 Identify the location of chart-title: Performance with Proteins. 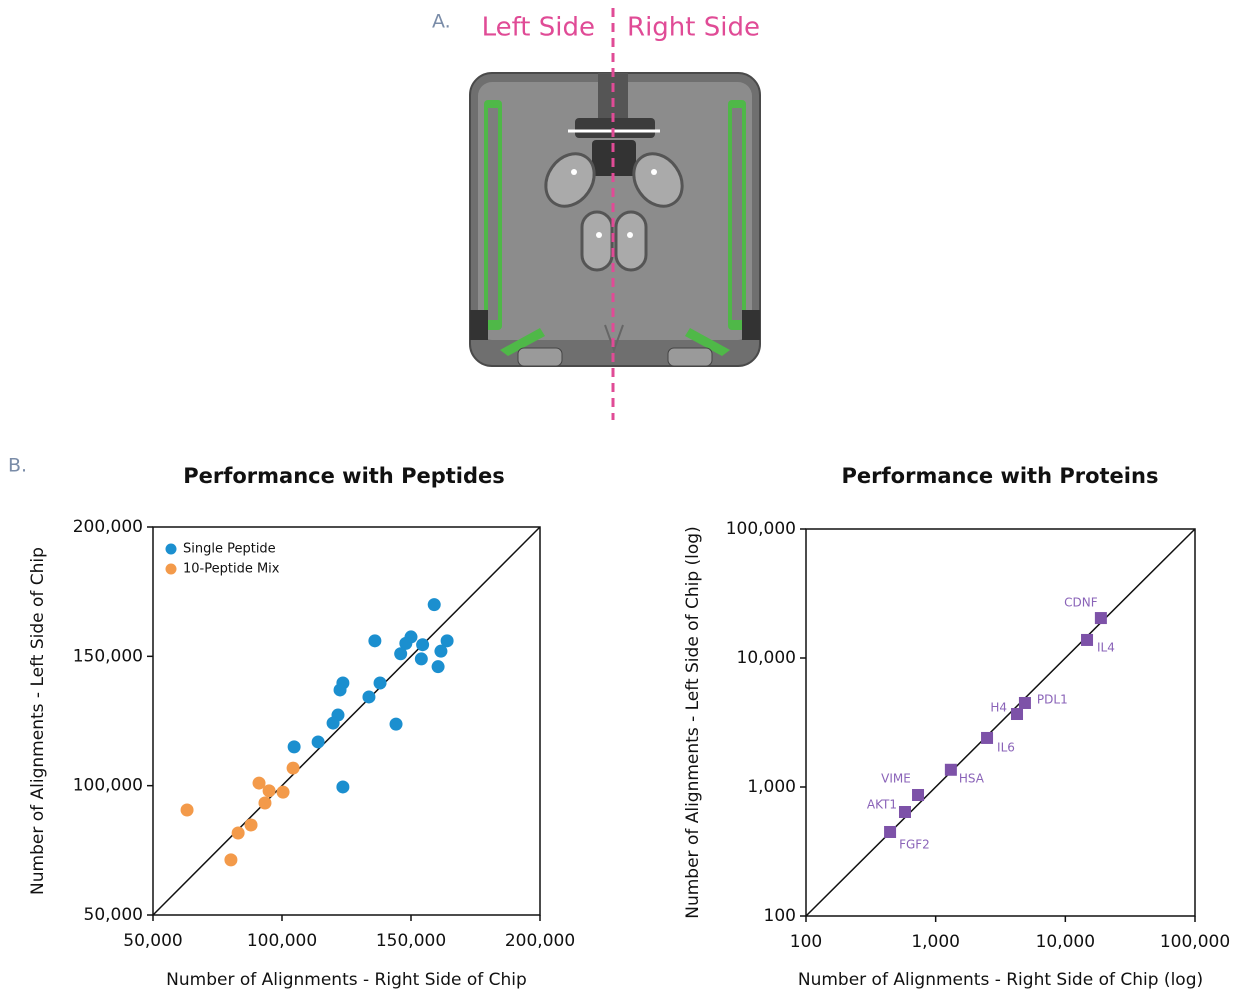
(1000, 476).